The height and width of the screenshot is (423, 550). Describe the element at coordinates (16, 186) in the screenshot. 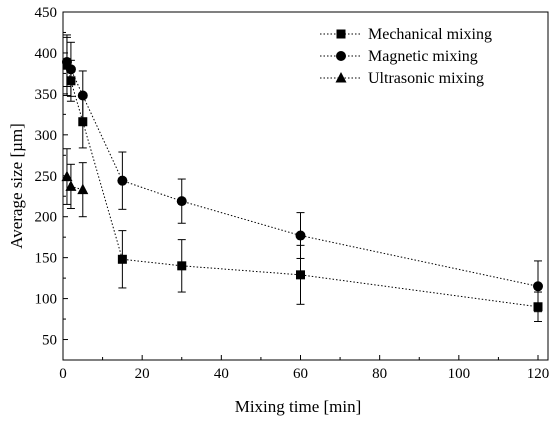

I see `y-axis-title: Average size [µm]` at that location.